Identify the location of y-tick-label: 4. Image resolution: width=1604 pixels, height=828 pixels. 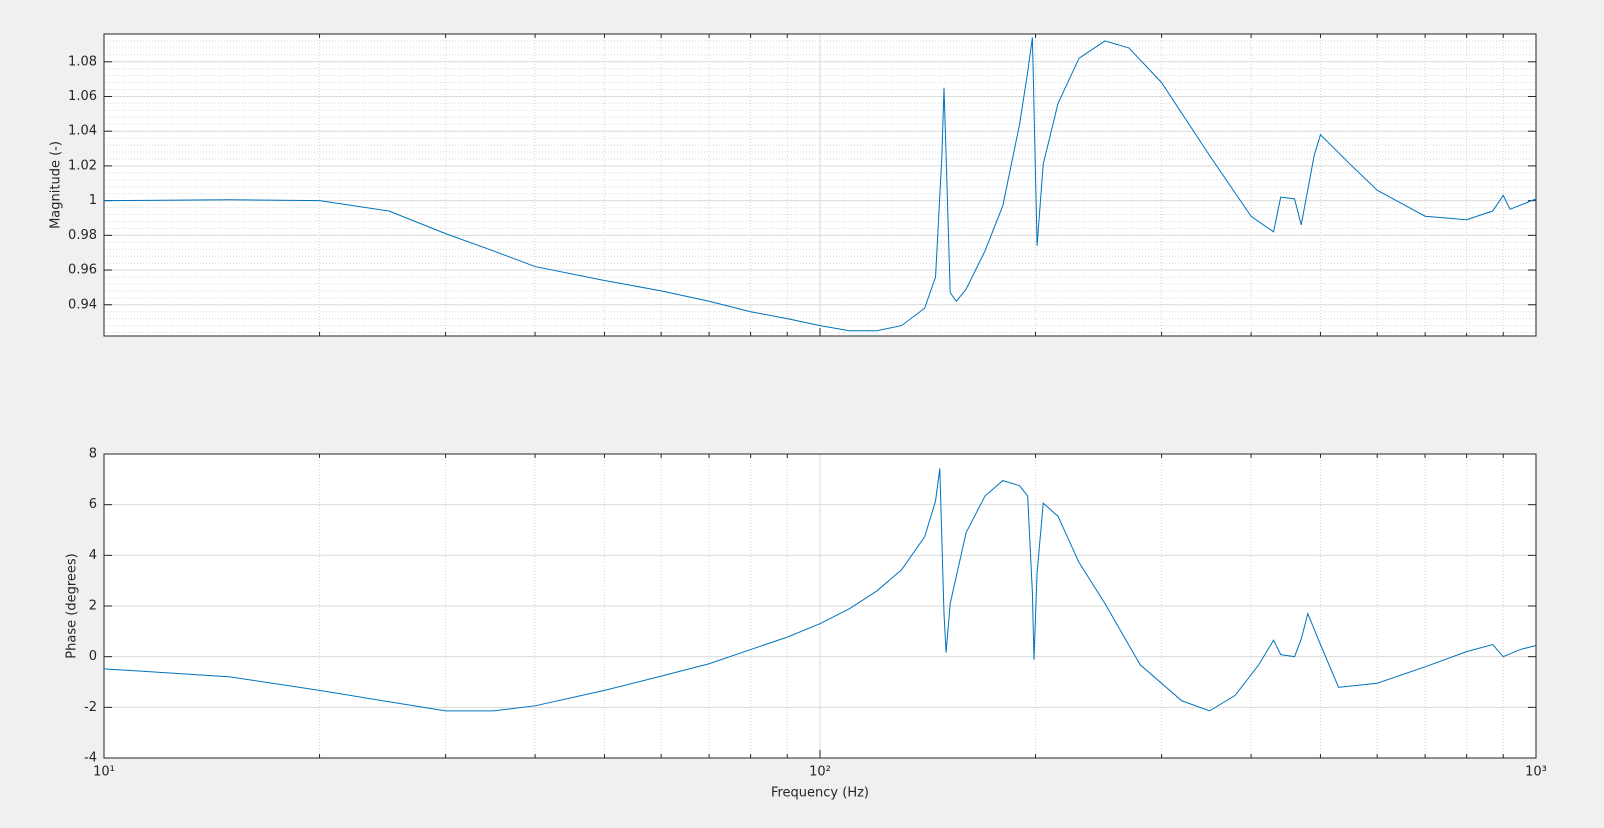
(93, 555).